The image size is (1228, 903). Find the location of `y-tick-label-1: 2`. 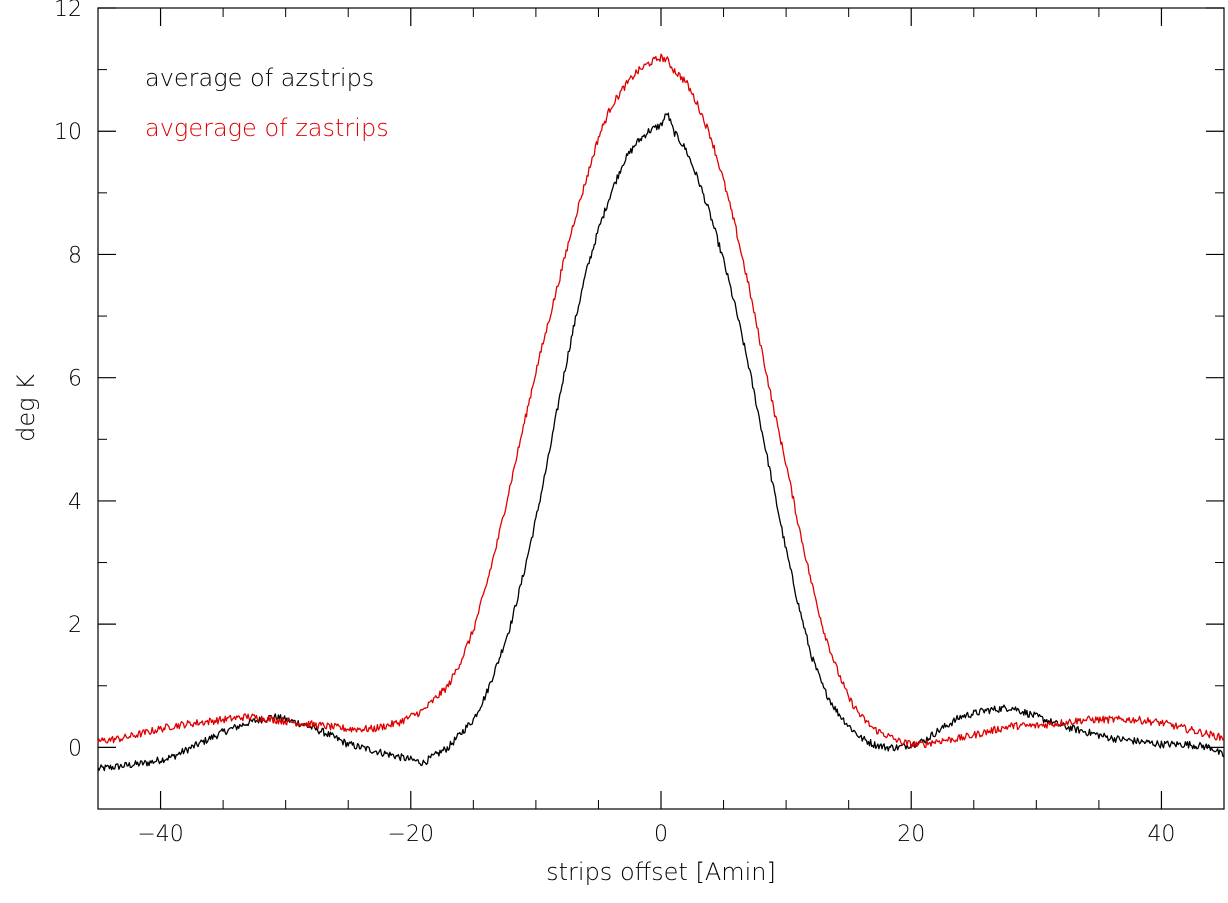

y-tick-label-1: 2 is located at coordinates (75, 625).